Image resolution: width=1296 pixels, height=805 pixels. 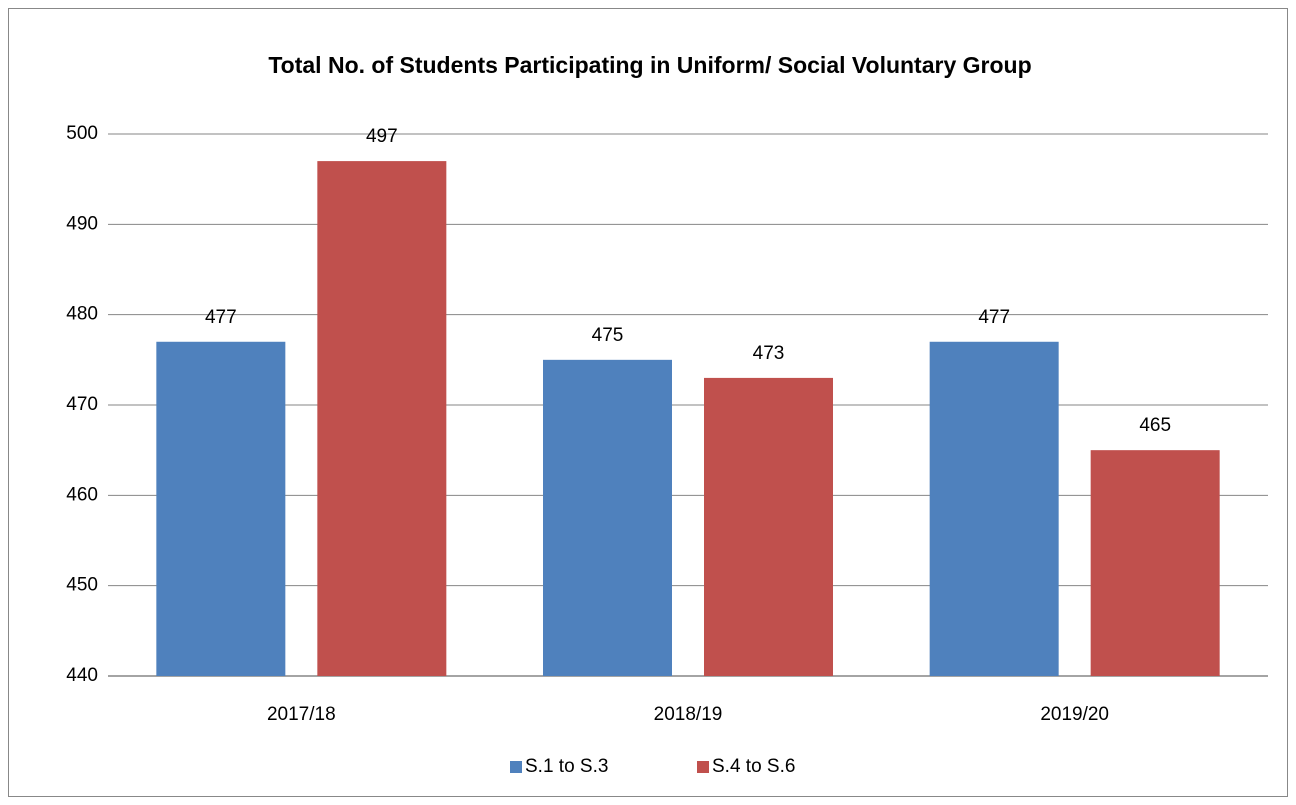 What do you see at coordinates (688, 714) in the screenshot?
I see `x-tick-label: 2018/19` at bounding box center [688, 714].